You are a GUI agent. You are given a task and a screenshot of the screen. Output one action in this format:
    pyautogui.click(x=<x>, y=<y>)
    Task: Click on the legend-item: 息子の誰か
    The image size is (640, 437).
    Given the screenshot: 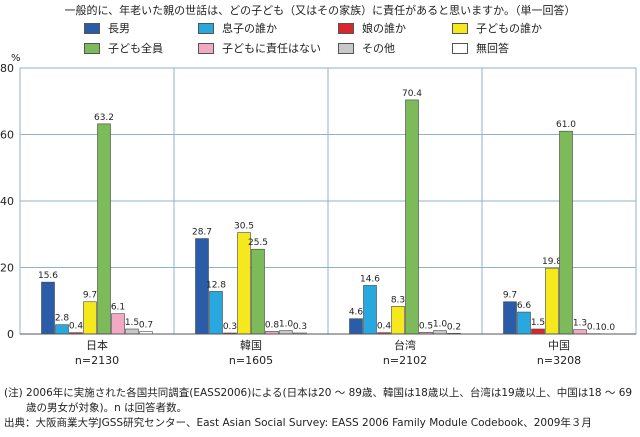 What is the action you would take?
    pyautogui.click(x=237, y=28)
    